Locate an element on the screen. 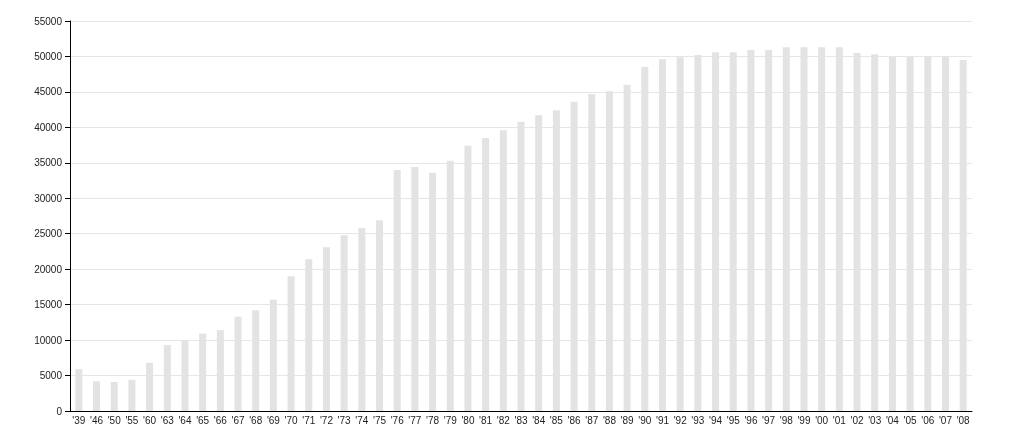 This screenshot has height=430, width=1010. x-tick-label: '92 is located at coordinates (680, 420).